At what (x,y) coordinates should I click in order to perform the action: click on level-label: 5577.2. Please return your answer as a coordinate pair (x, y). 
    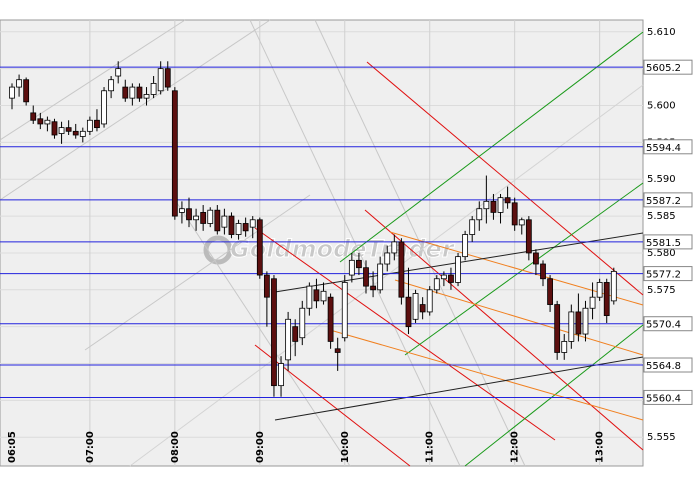
    Looking at the image, I should click on (663, 275).